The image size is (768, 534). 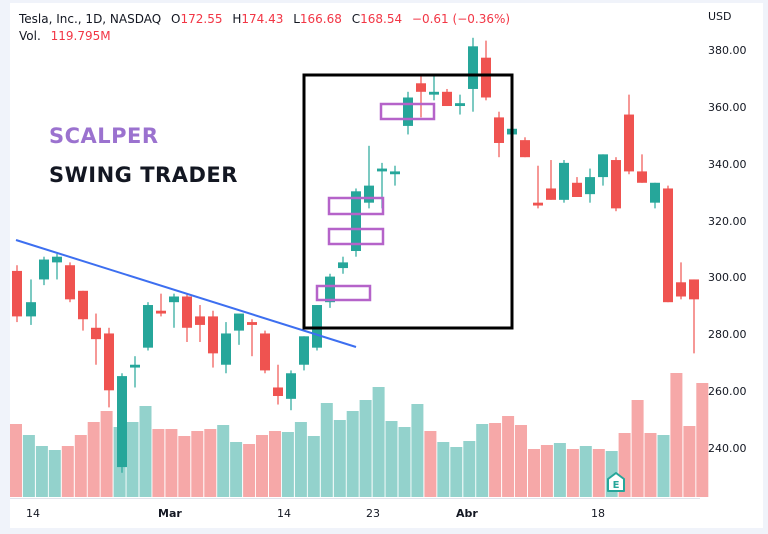 What do you see at coordinates (727, 164) in the screenshot?
I see `price-tick: 340.00` at bounding box center [727, 164].